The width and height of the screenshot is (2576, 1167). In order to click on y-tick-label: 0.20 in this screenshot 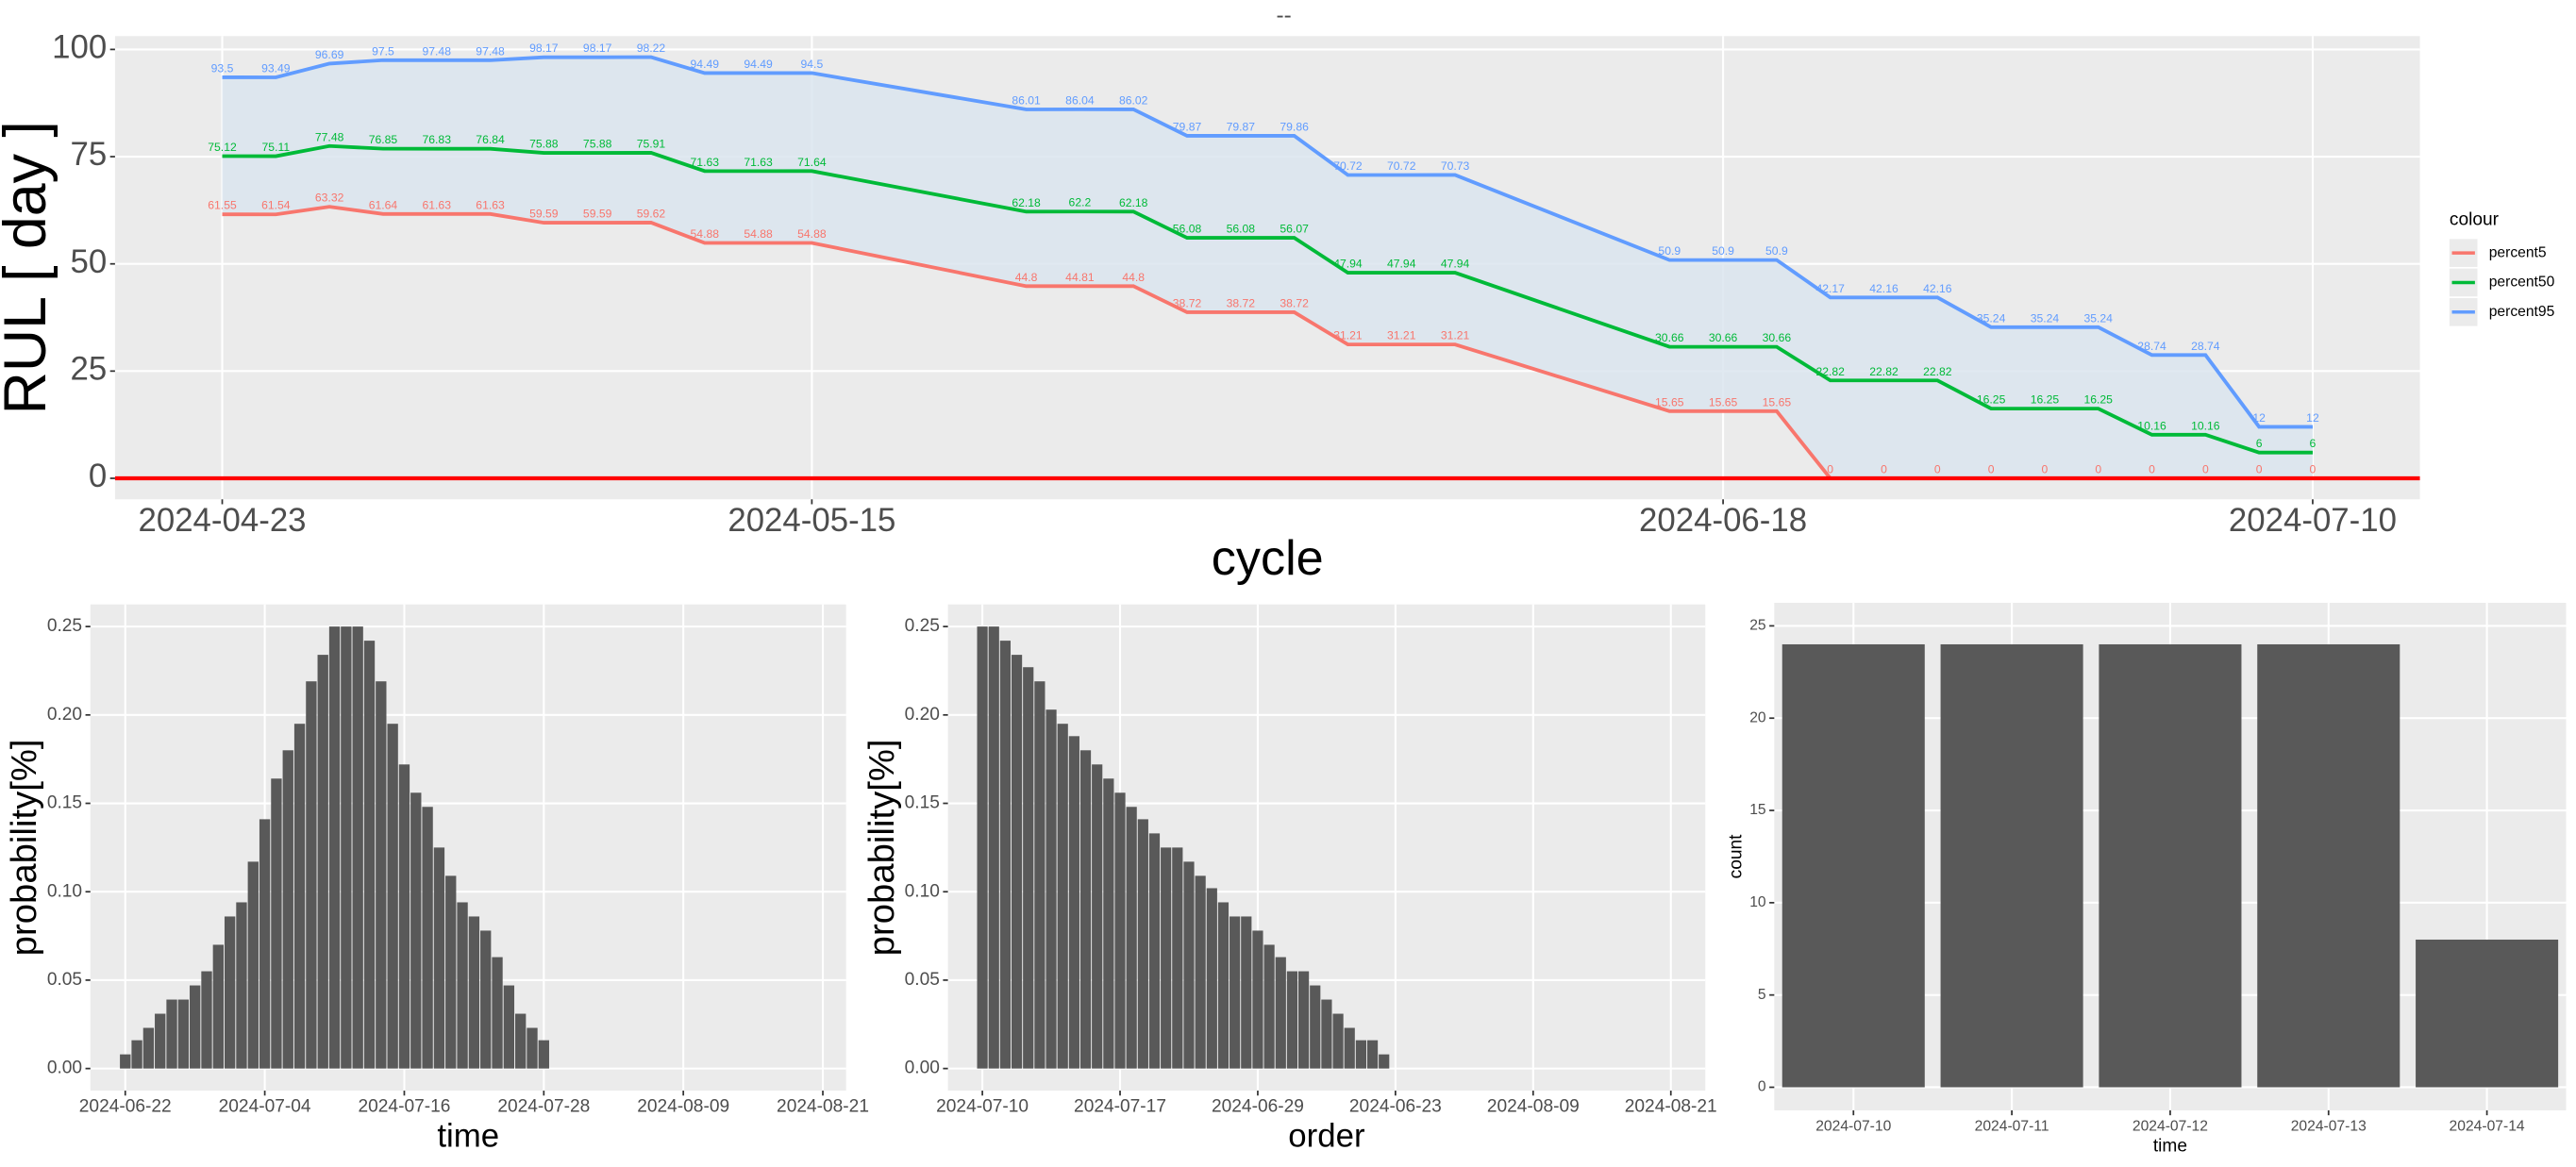, I will do `click(922, 715)`.